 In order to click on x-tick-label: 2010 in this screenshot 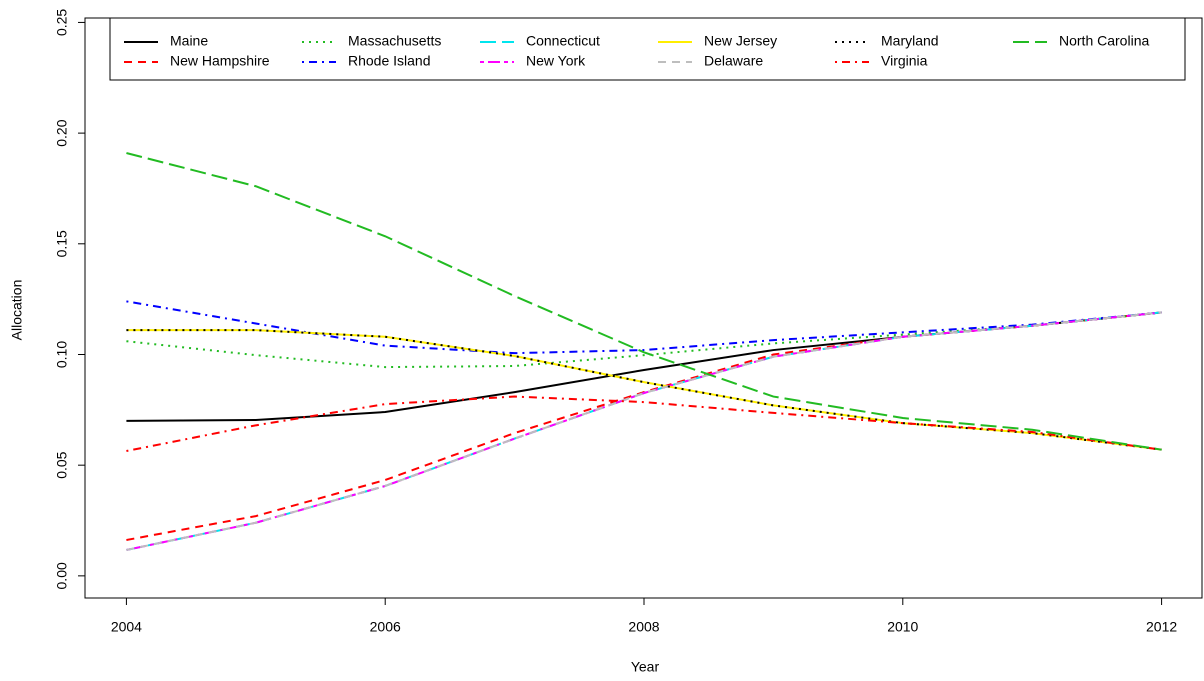, I will do `click(902, 627)`.